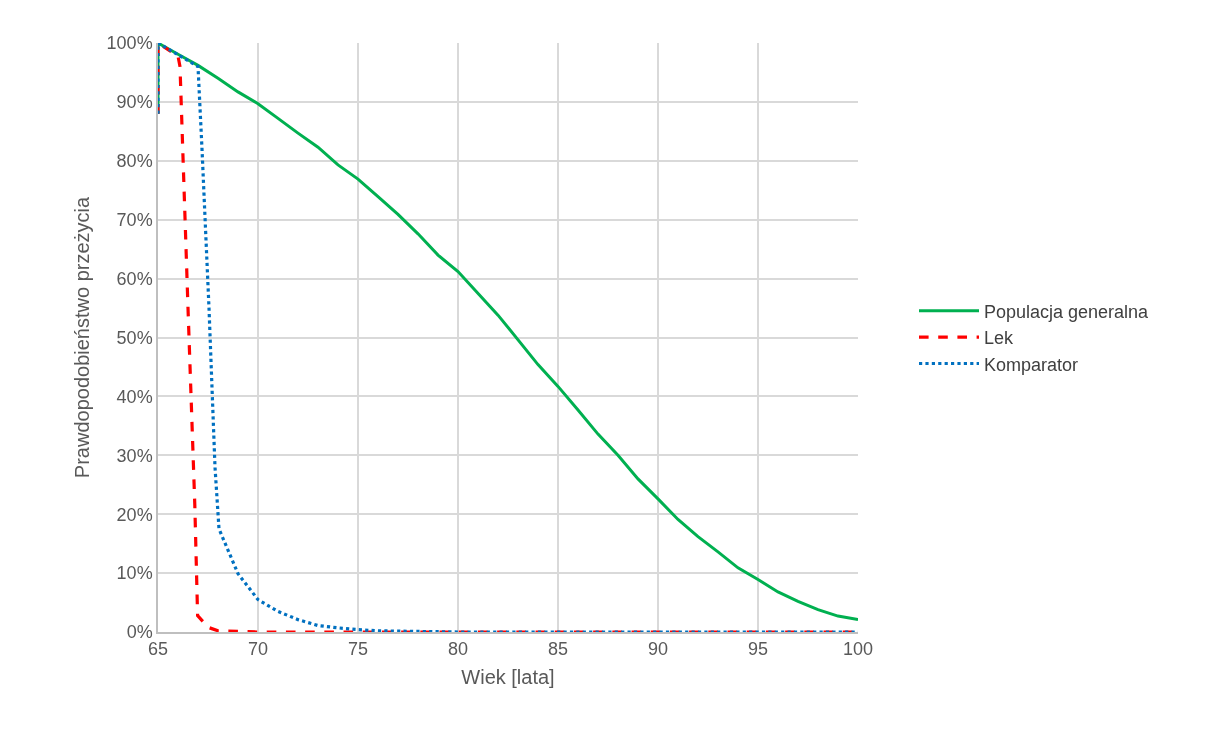 This screenshot has height=745, width=1214. I want to click on y-tick-label: 70%, so click(134, 220).